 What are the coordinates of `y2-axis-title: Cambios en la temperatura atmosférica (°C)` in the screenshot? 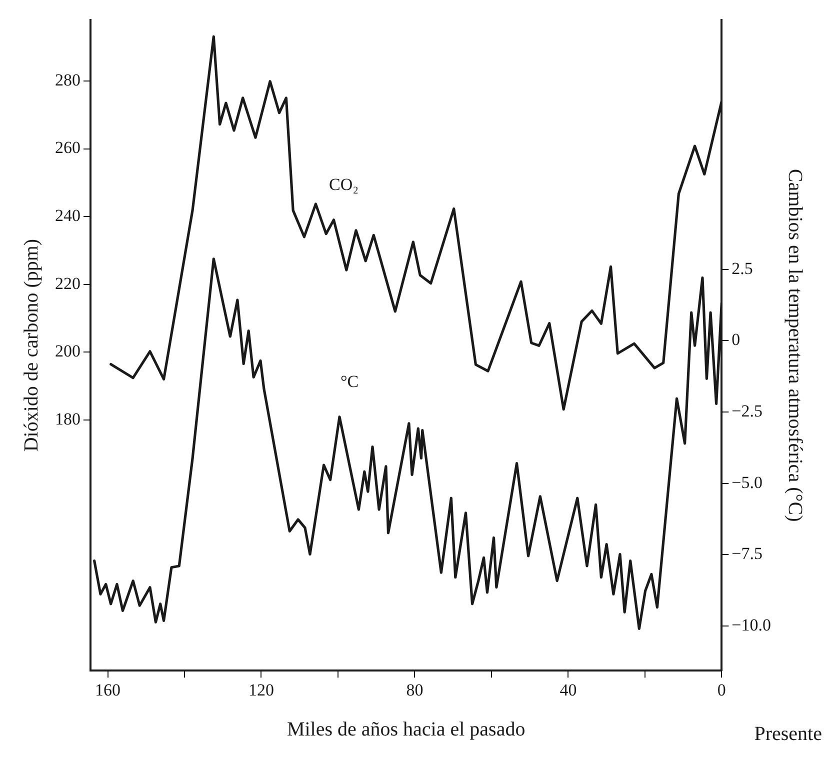 It's located at (795, 345).